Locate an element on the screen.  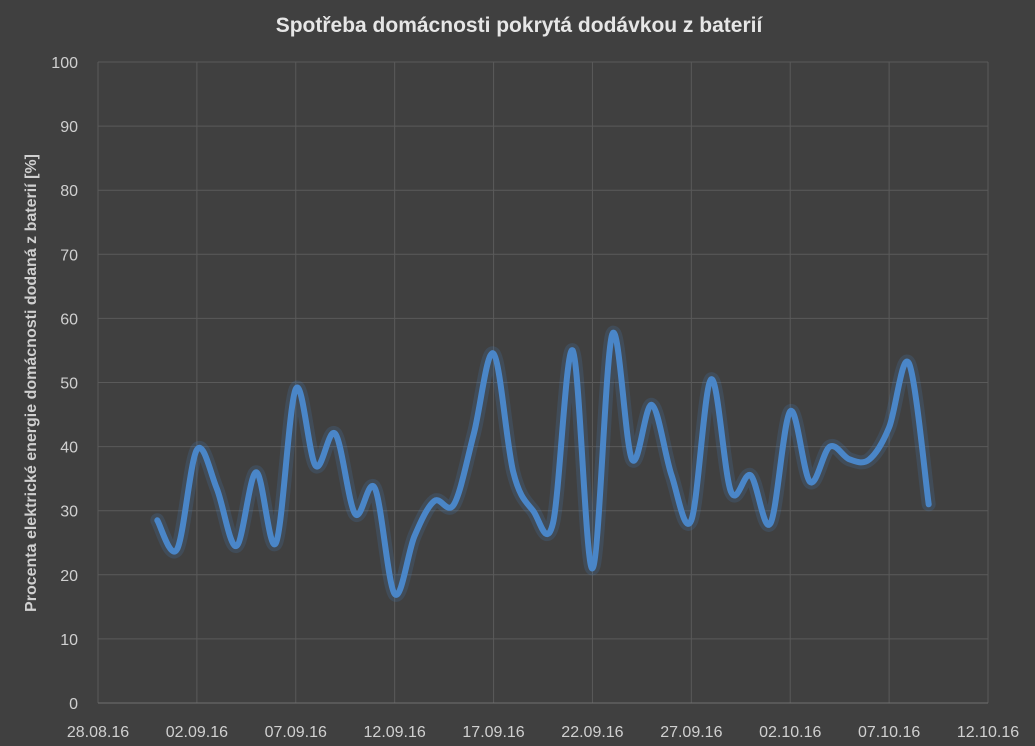
y-tick-label: 50 is located at coordinates (69, 384).